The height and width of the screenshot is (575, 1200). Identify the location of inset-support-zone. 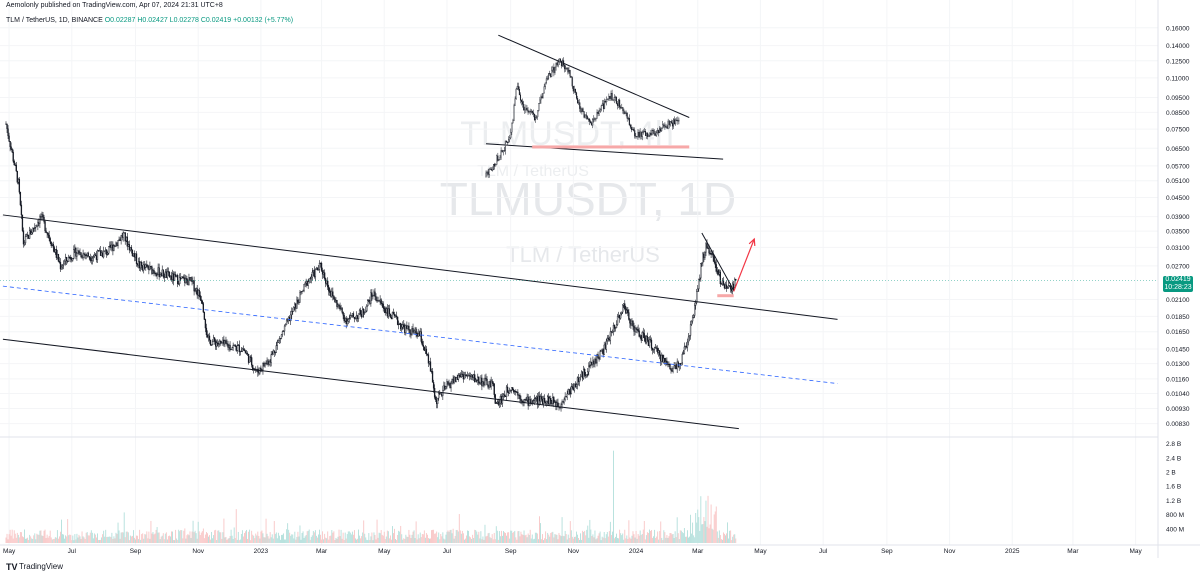
(611, 147).